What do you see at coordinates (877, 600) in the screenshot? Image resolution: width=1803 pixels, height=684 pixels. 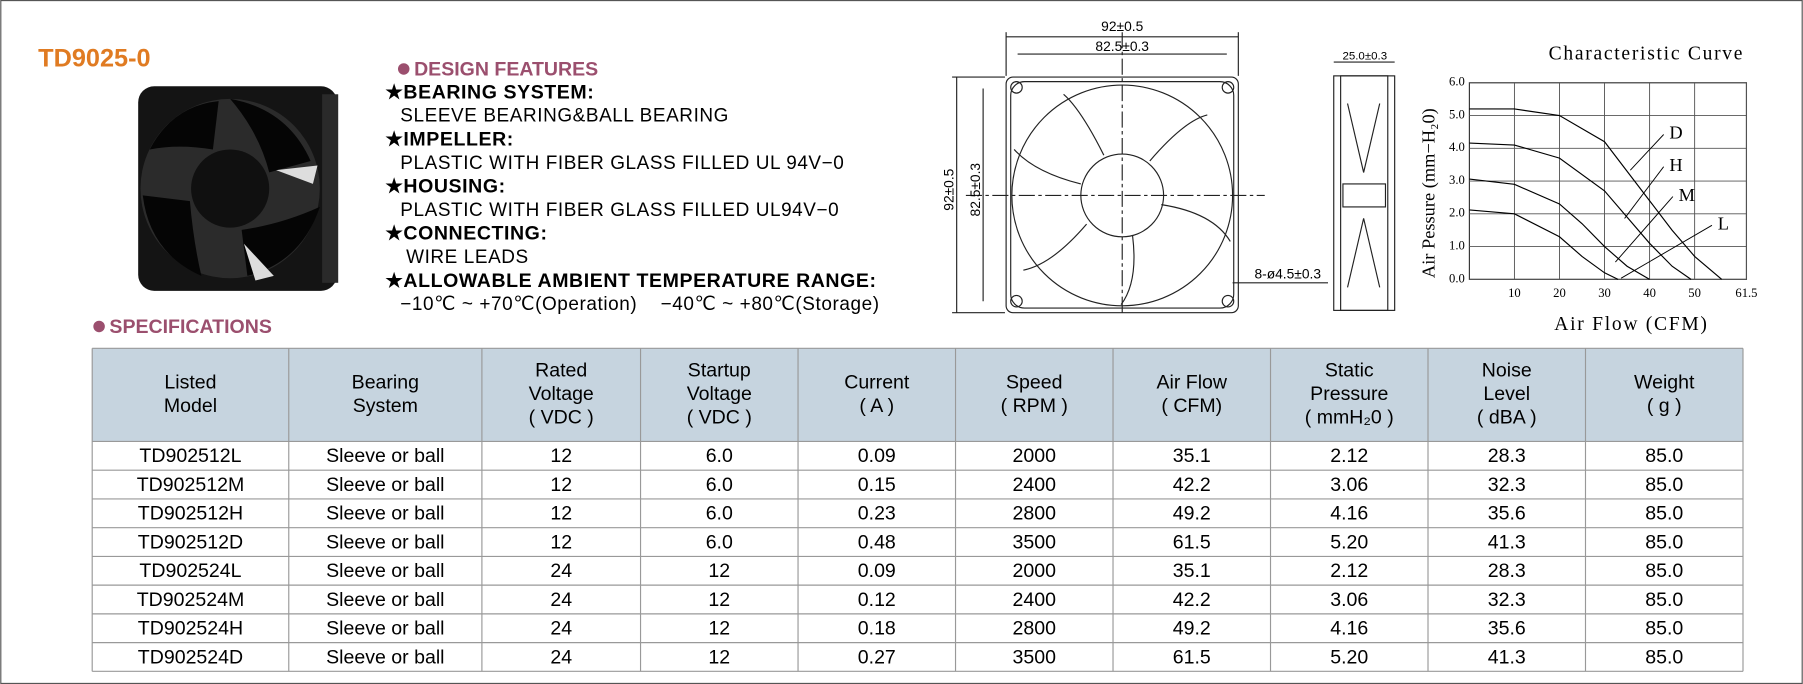 I see `cell: 0.12` at bounding box center [877, 600].